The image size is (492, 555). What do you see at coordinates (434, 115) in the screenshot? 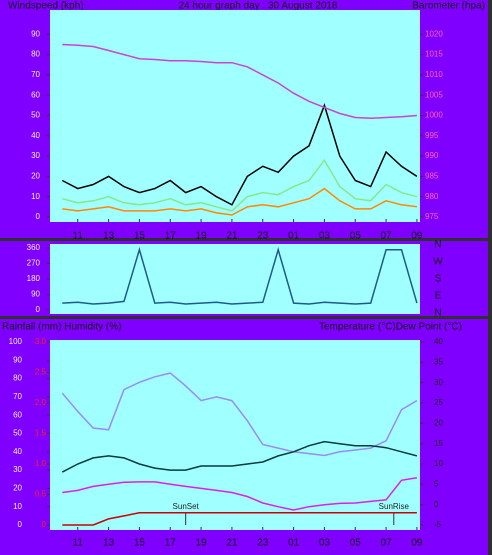
I see `tick-label: 1000` at bounding box center [434, 115].